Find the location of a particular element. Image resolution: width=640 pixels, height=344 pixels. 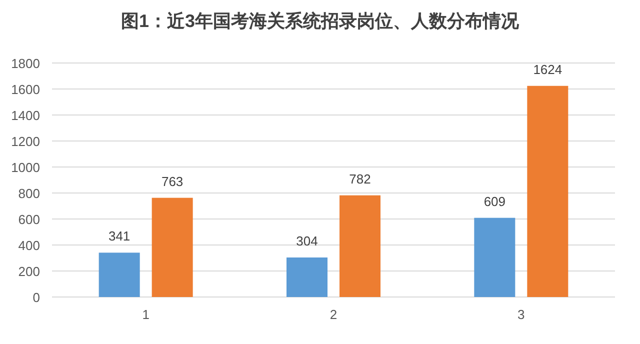

data-label: 763 is located at coordinates (172, 181).